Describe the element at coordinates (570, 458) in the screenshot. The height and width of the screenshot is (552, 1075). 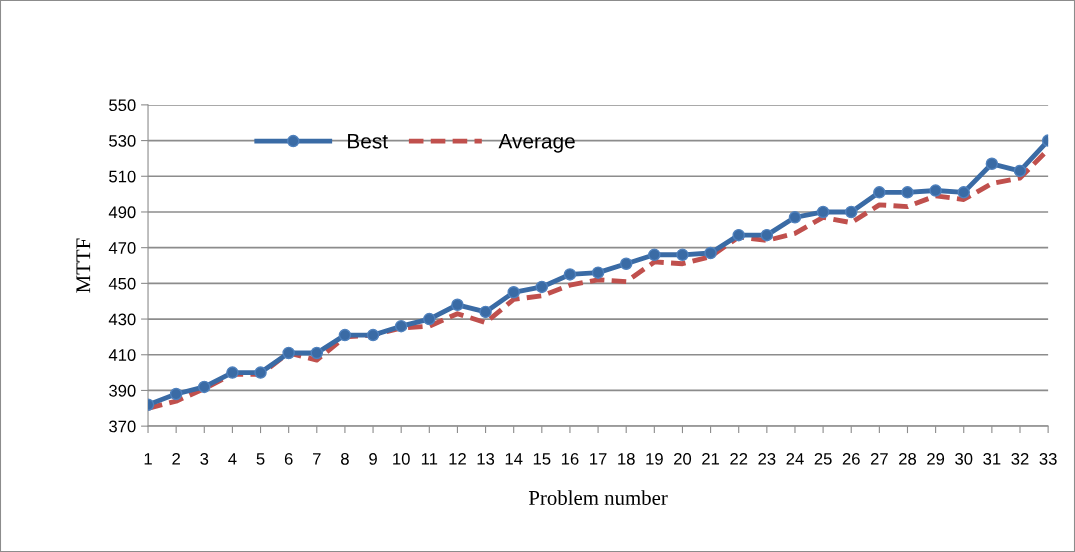
I see `x-tick-label: 16` at that location.